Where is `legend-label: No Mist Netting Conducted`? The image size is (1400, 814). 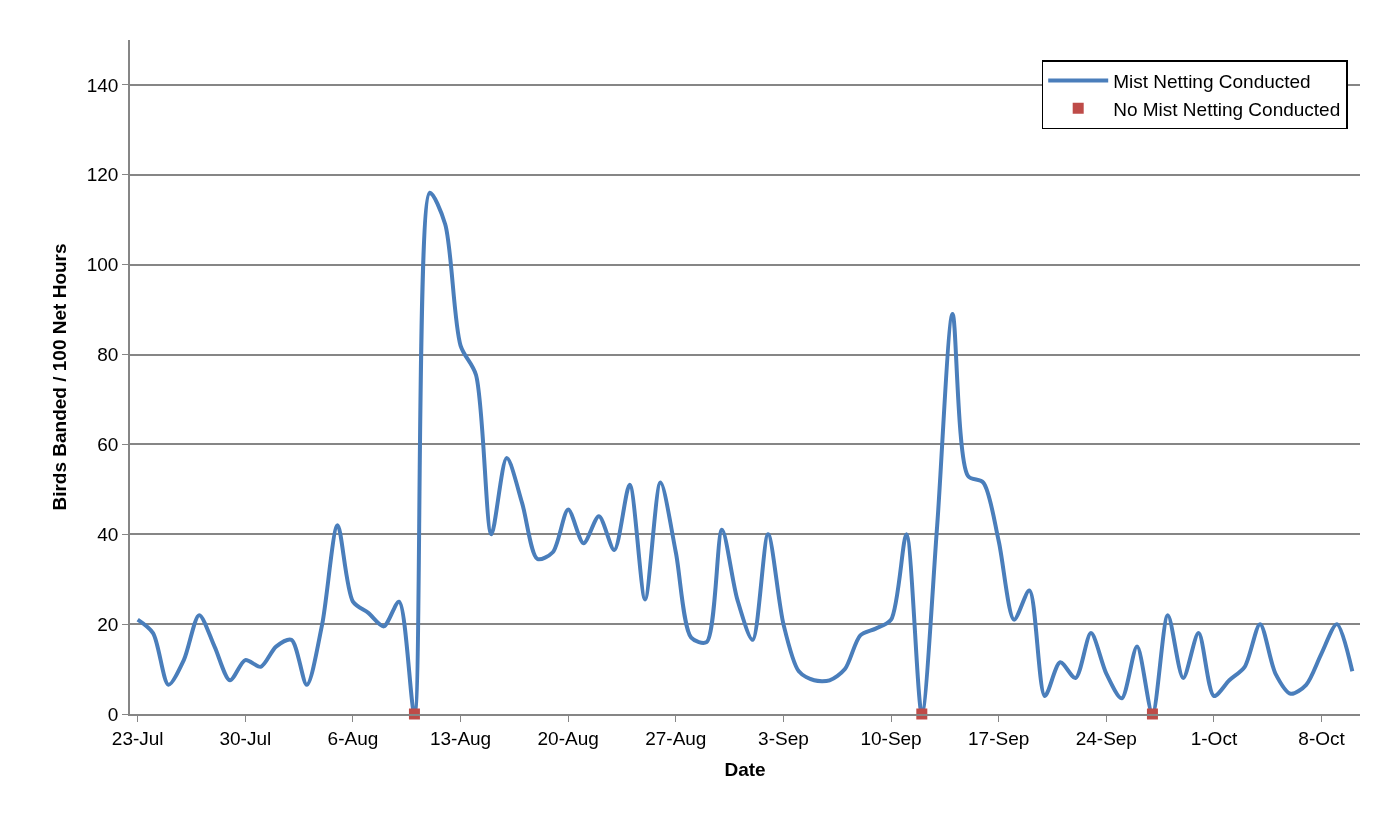 legend-label: No Mist Netting Conducted is located at coordinates (1227, 109).